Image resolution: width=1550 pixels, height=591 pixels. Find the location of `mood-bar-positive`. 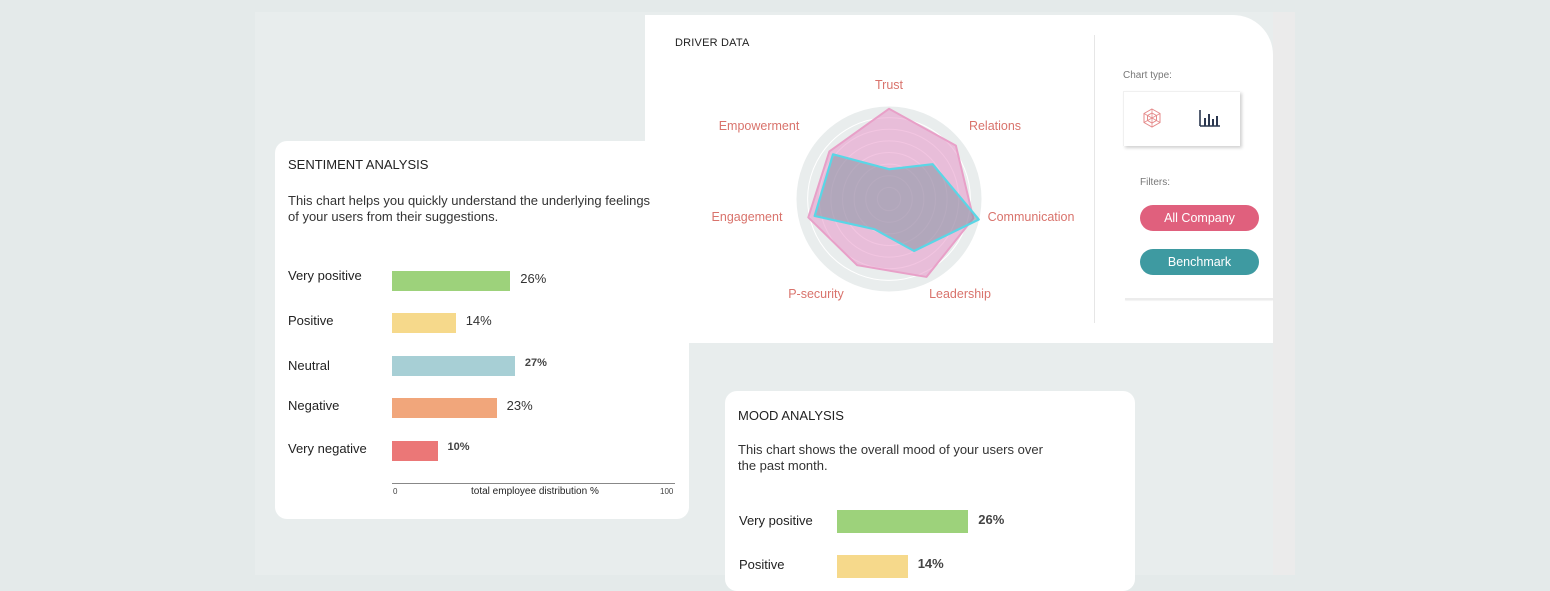

mood-bar-positive is located at coordinates (872, 566).